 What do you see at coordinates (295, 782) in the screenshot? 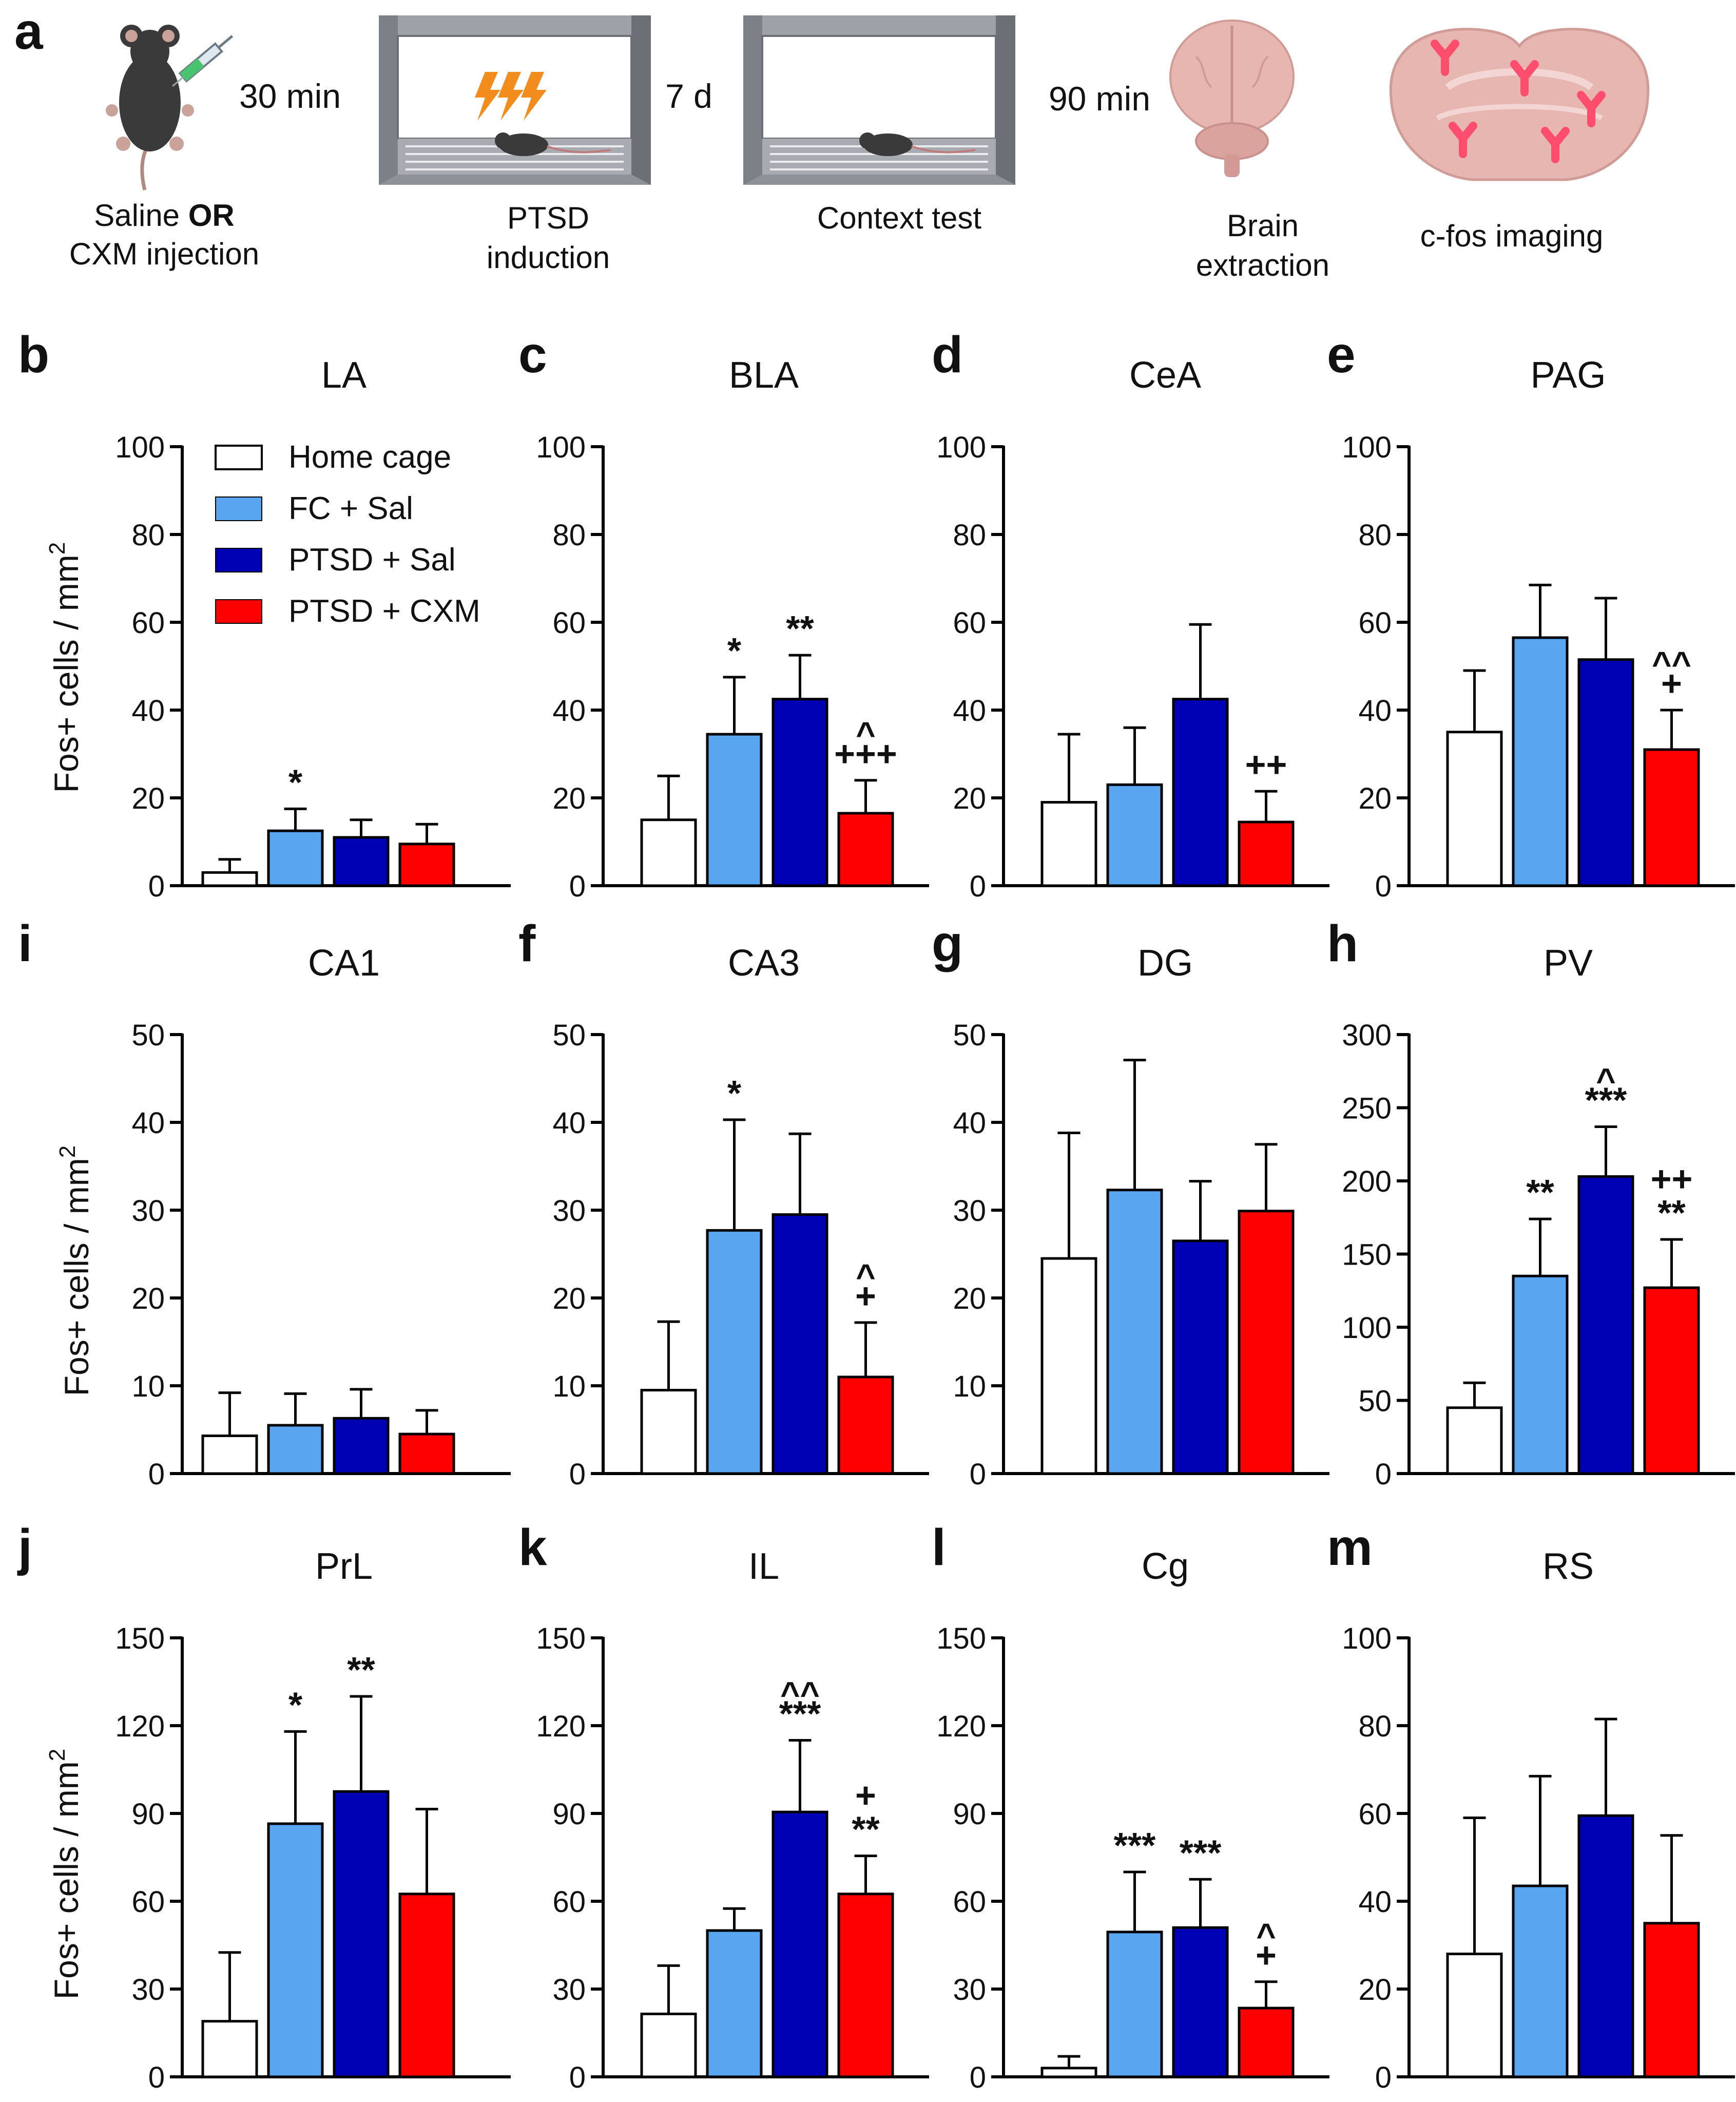
I see `significance-label: *` at bounding box center [295, 782].